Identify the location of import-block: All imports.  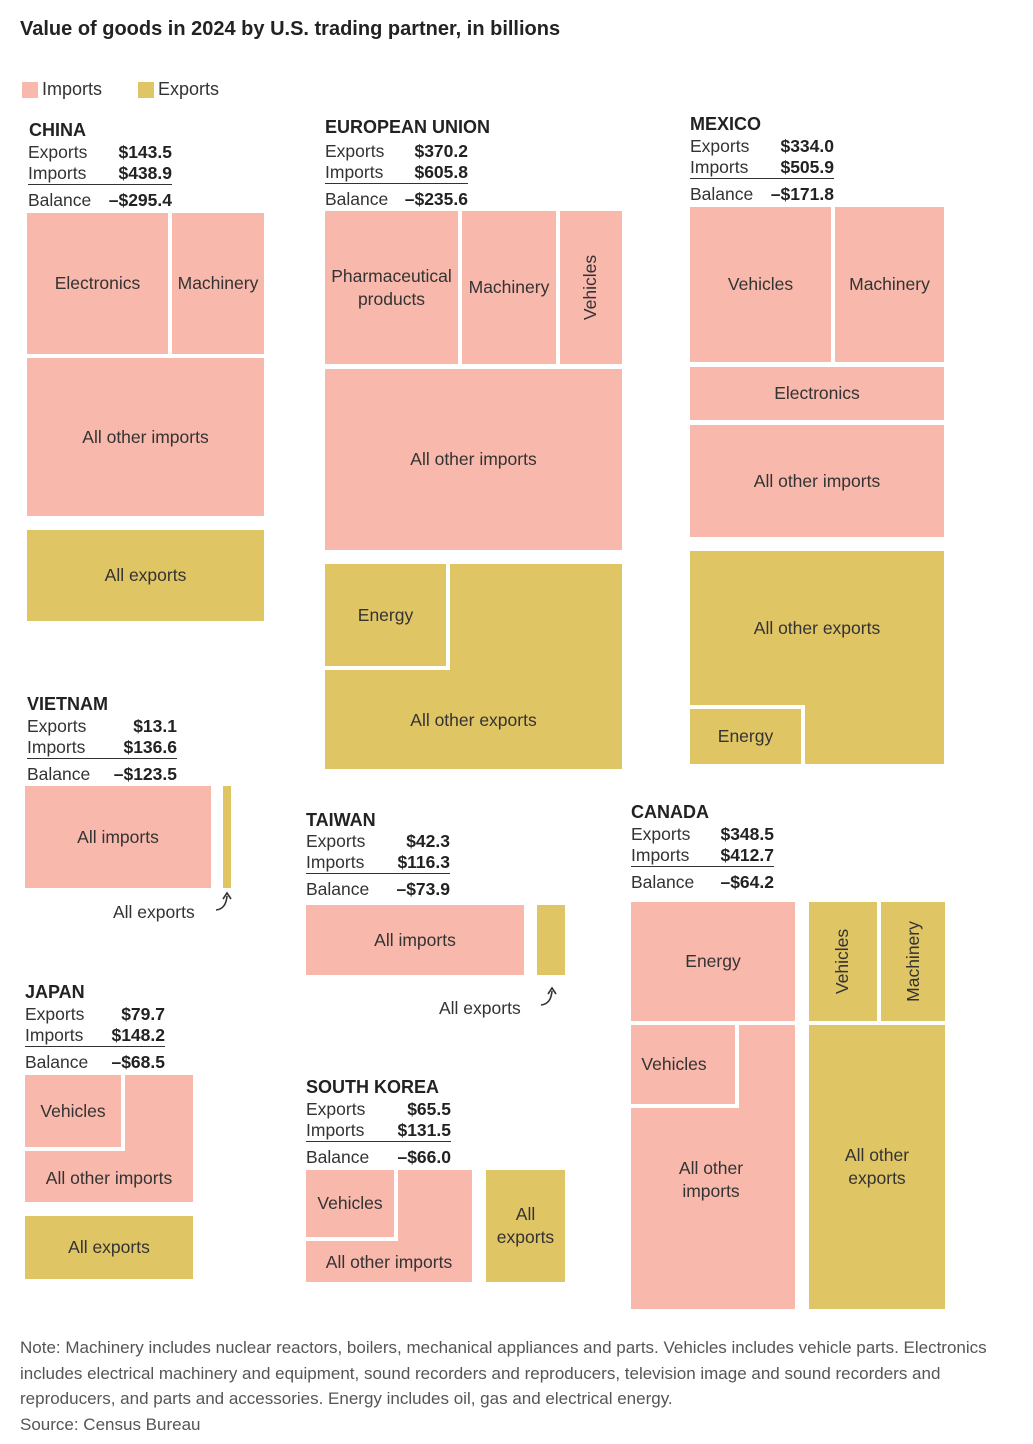
(415, 940).